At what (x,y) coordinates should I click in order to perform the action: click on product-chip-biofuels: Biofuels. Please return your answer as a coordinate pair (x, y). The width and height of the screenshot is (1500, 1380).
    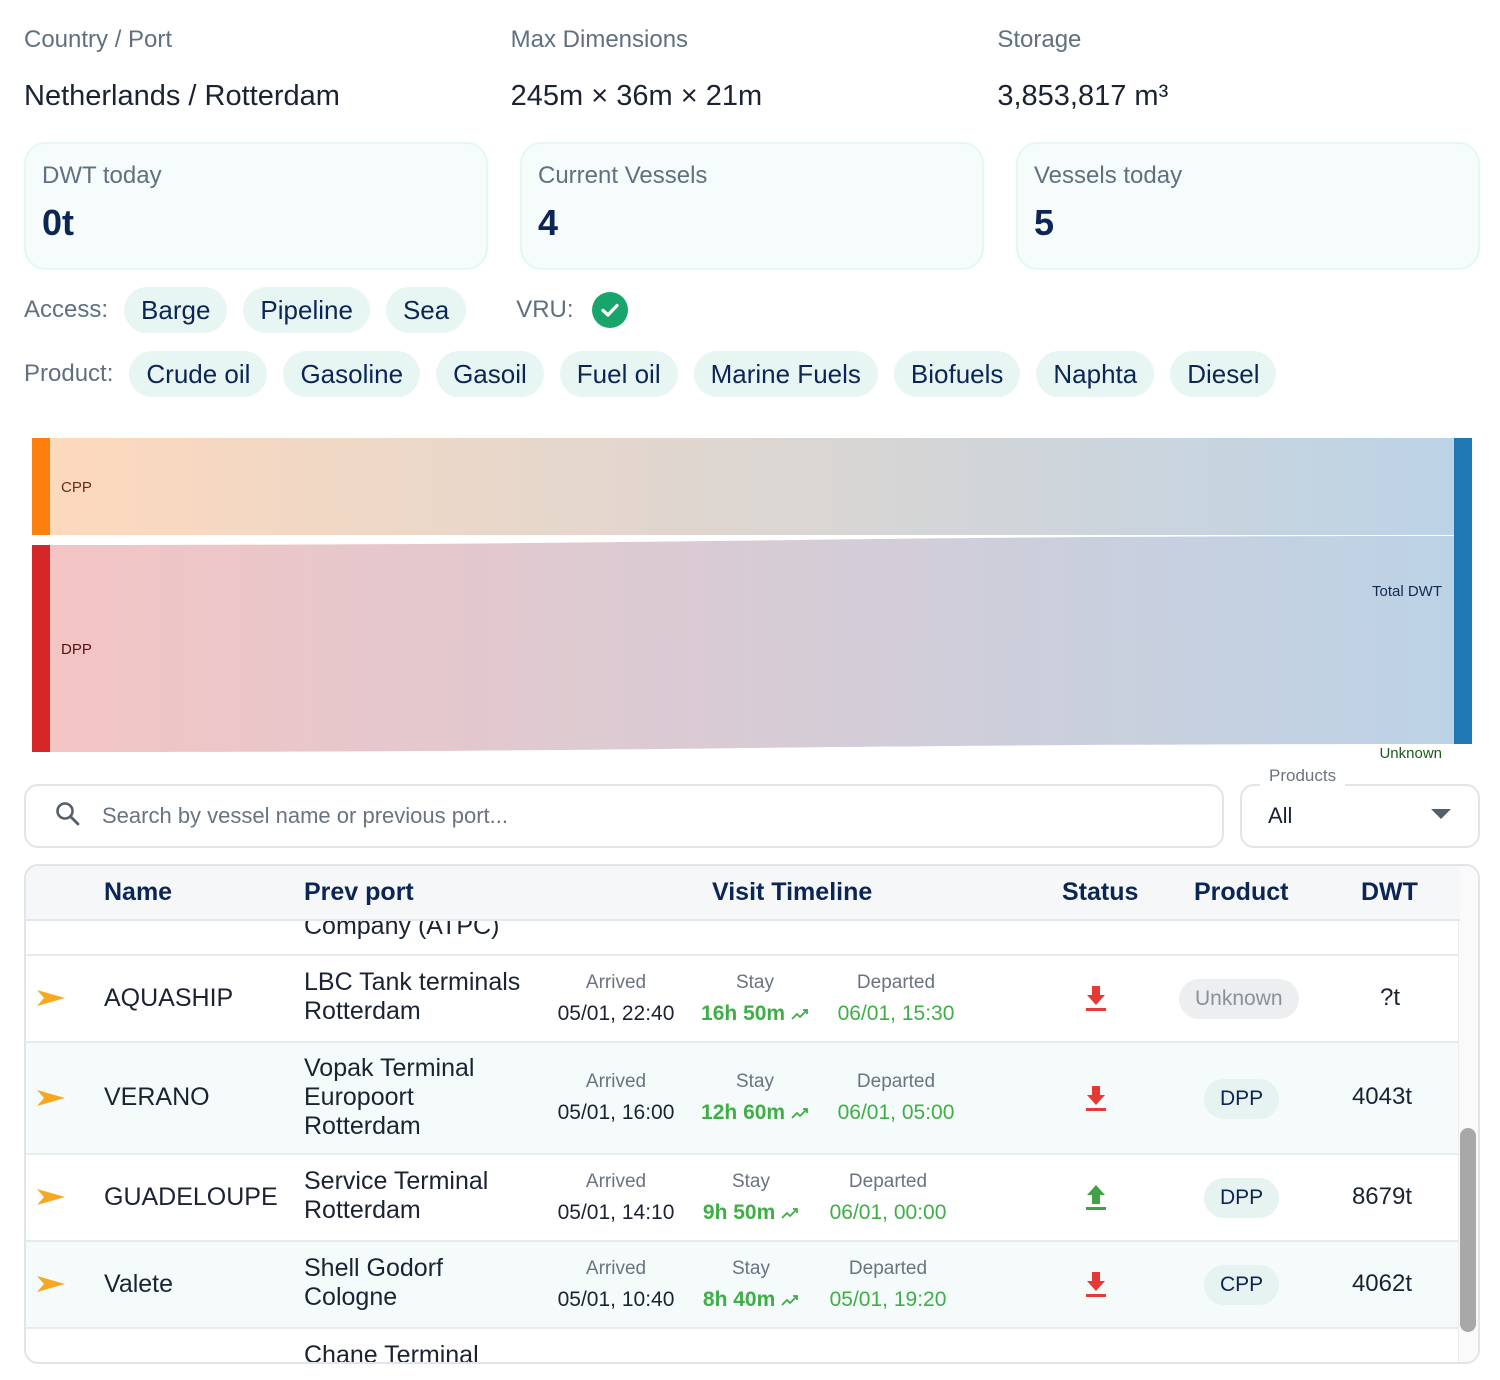
    Looking at the image, I should click on (957, 374).